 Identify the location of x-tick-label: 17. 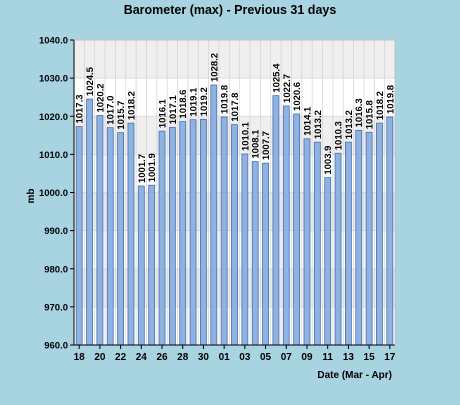
(390, 357).